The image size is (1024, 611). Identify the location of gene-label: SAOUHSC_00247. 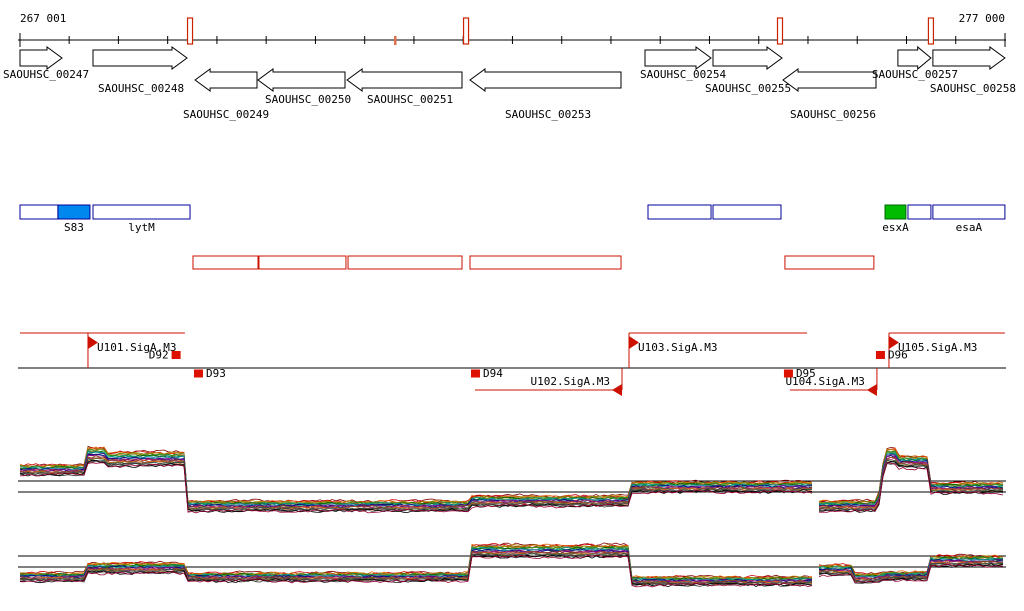
(46, 74).